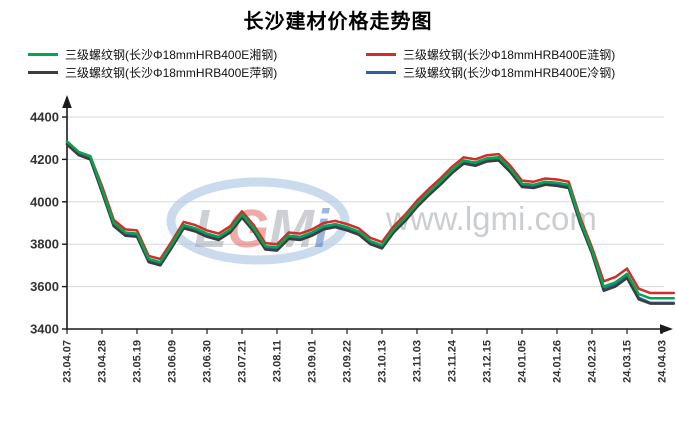  What do you see at coordinates (44, 329) in the screenshot?
I see `y-tick-label: 3400` at bounding box center [44, 329].